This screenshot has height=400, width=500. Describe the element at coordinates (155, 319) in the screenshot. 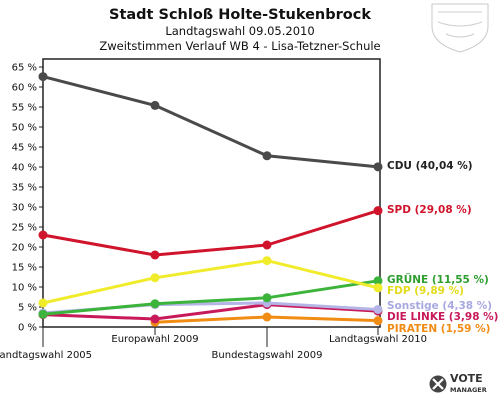

I see `data-point-die-linke` at that location.